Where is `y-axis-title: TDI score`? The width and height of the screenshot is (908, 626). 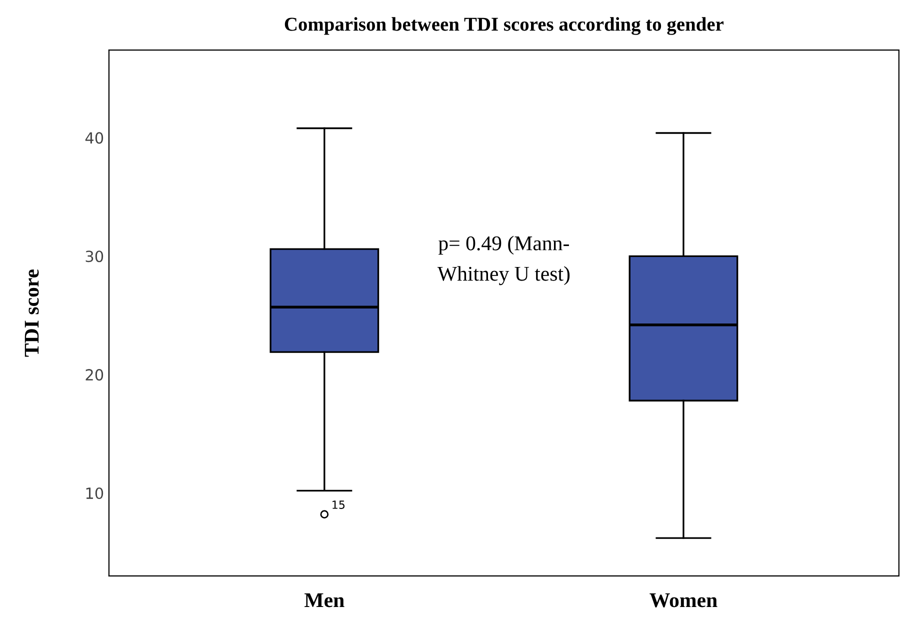 y-axis-title: TDI score is located at coordinates (31, 313).